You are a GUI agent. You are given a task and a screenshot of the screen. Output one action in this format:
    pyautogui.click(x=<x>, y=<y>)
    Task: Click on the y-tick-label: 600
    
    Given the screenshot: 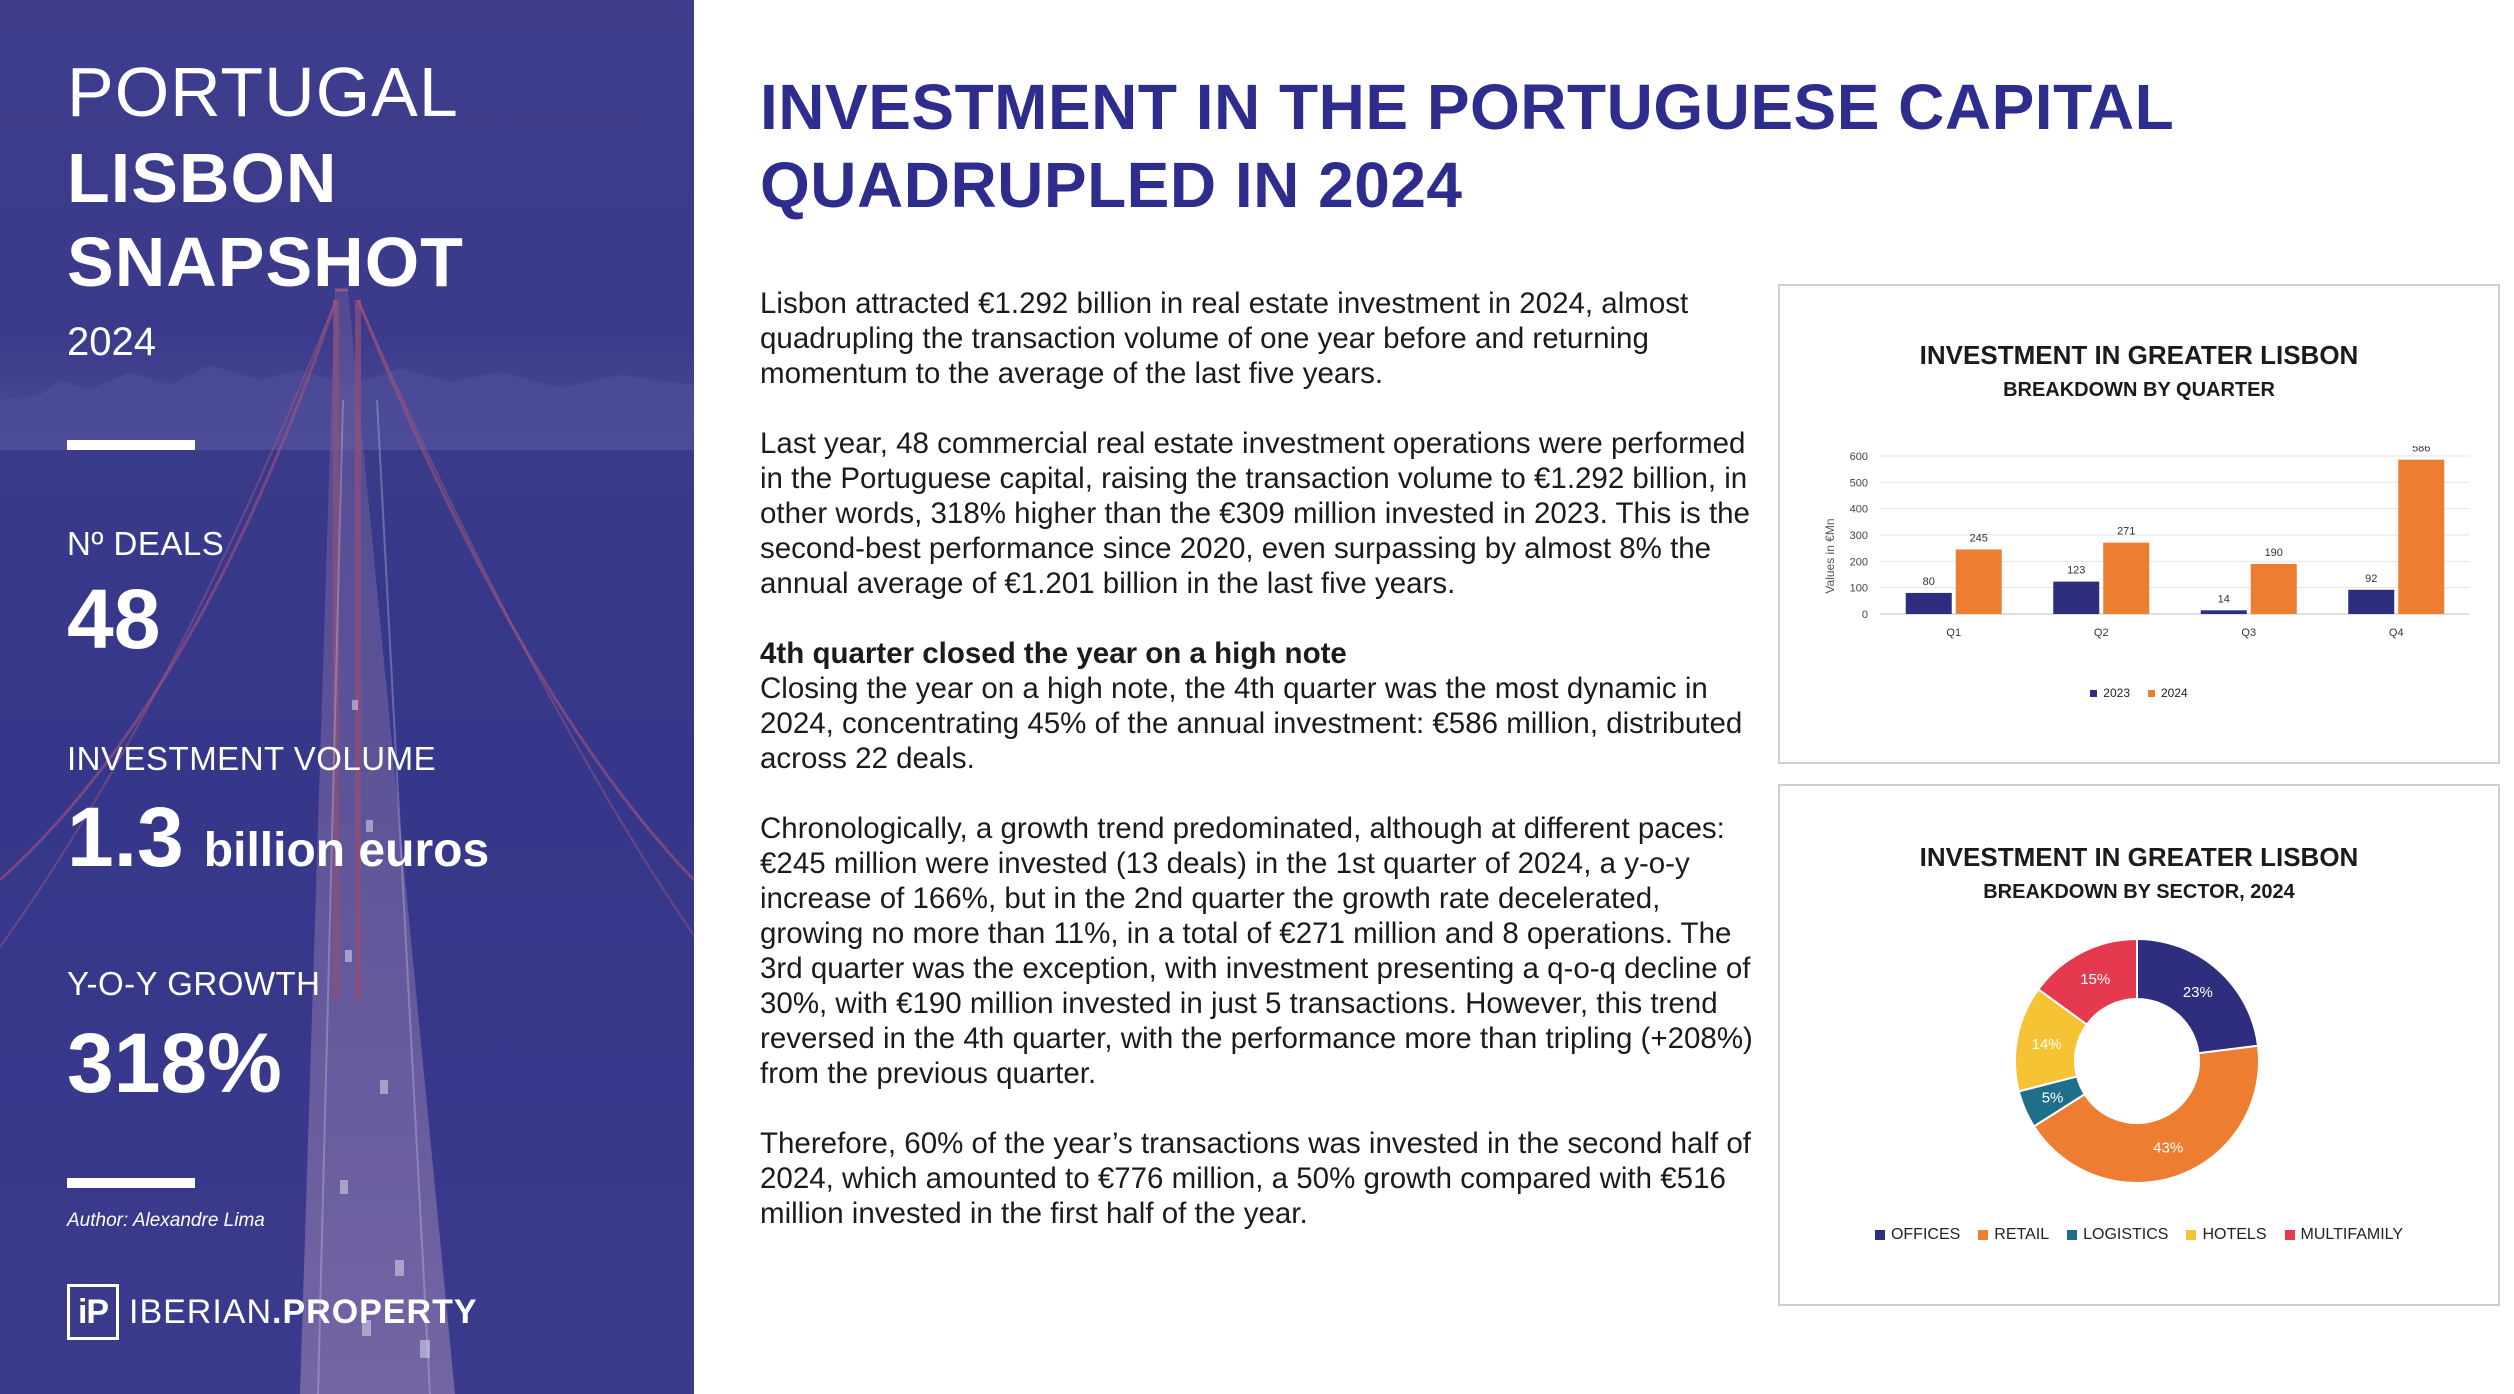 What is the action you would take?
    pyautogui.click(x=1859, y=457)
    